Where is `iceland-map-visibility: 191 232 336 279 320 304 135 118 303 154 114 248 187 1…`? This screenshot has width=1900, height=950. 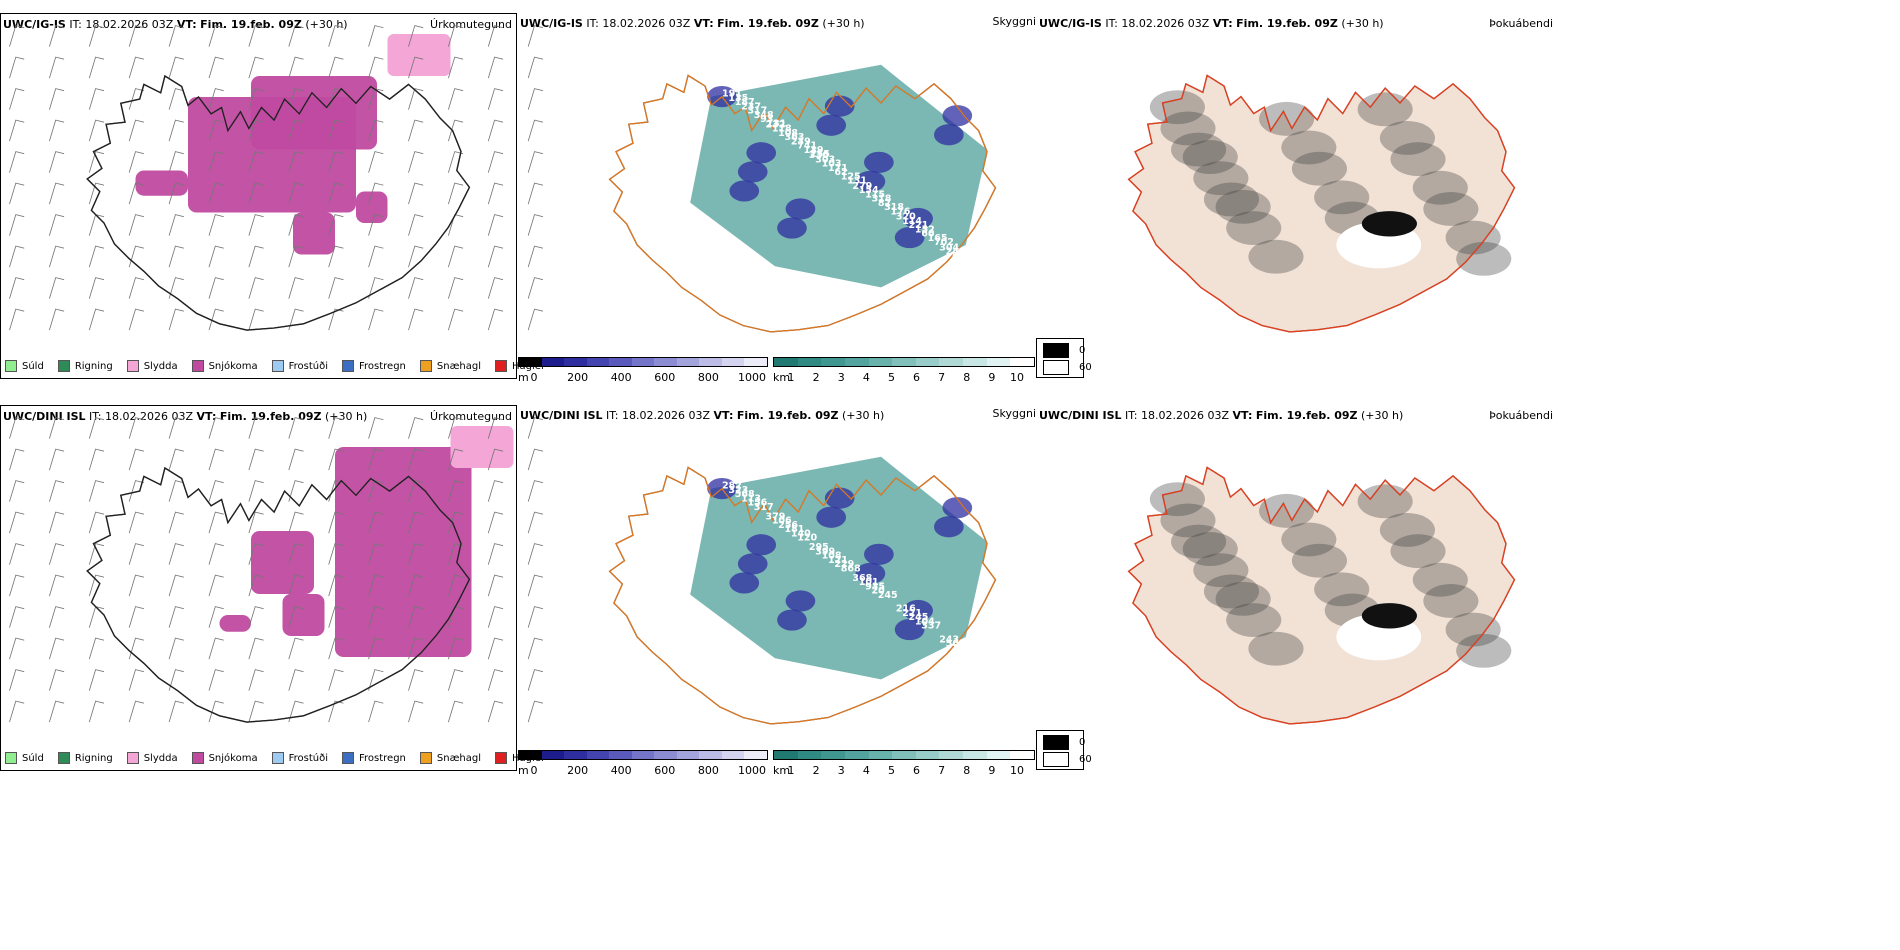
iceland-map-visibility: 191 232 336 279 320 304 135 118 303 154 114 248 187 1… is located at coordinates (802, 198).